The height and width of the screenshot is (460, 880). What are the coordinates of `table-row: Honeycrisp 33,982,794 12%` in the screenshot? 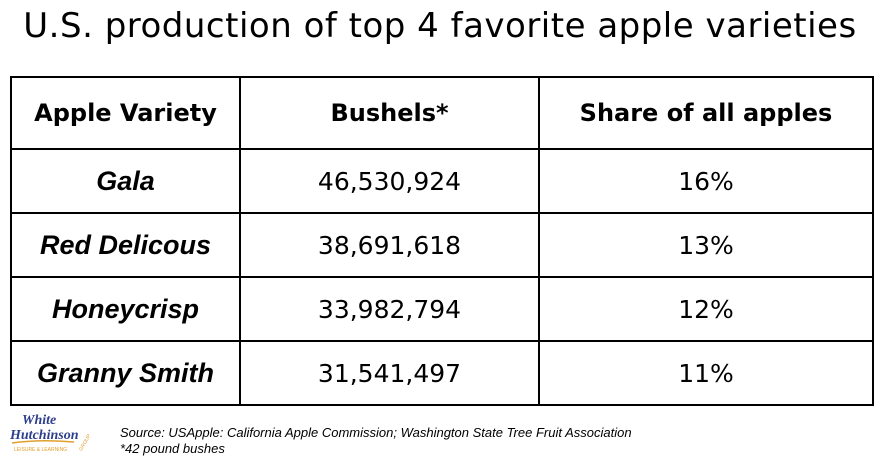 It's located at (442, 309).